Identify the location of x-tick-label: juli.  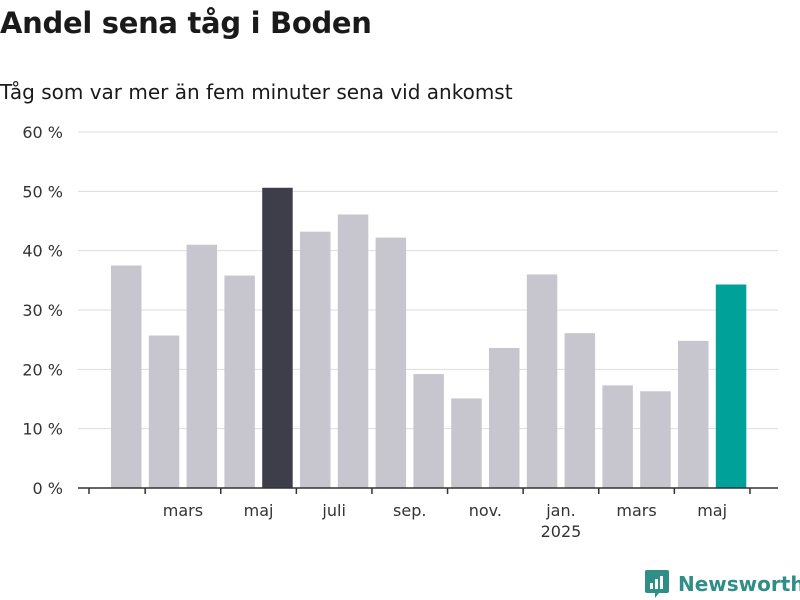
(333, 510).